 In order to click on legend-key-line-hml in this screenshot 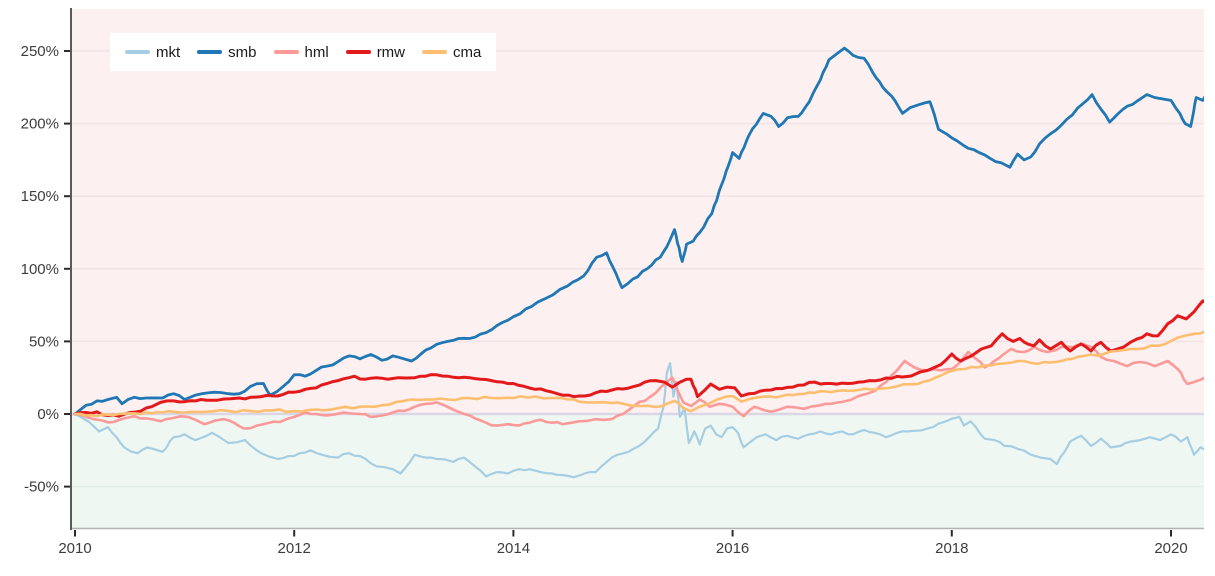, I will do `click(286, 52)`.